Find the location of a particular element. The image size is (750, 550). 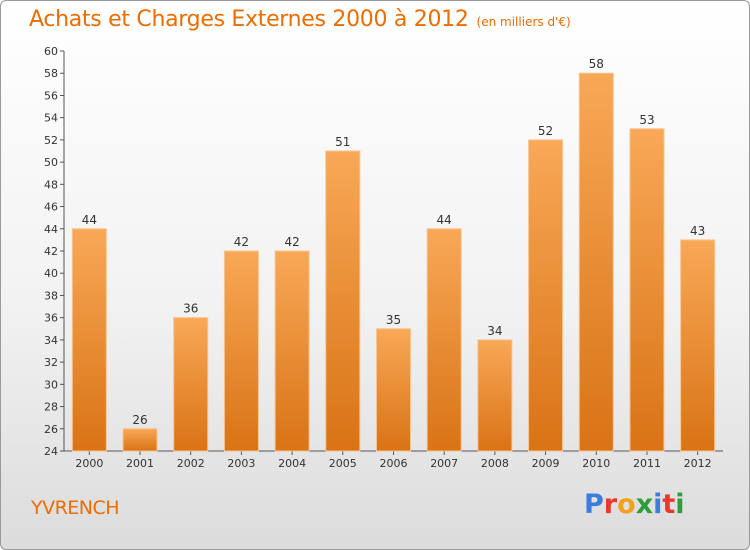

bar-2004 is located at coordinates (292, 351).